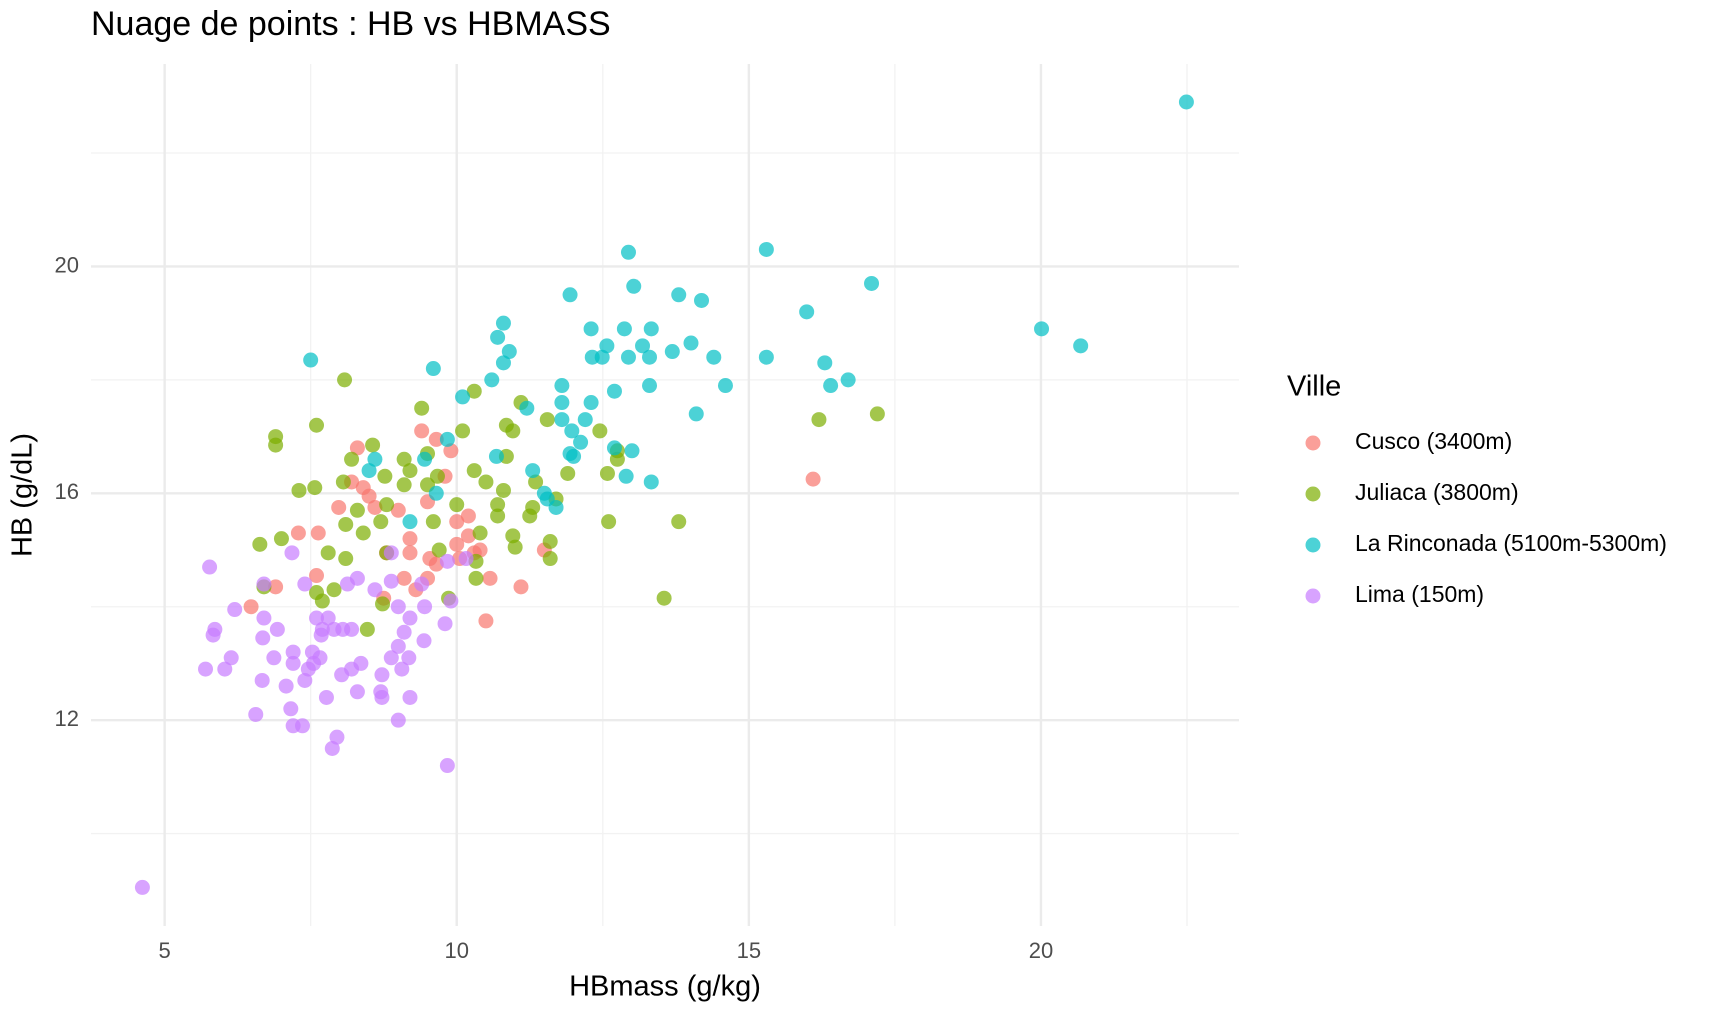 This screenshot has width=1710, height=1012. I want to click on y-tick-label: 12, so click(67, 718).